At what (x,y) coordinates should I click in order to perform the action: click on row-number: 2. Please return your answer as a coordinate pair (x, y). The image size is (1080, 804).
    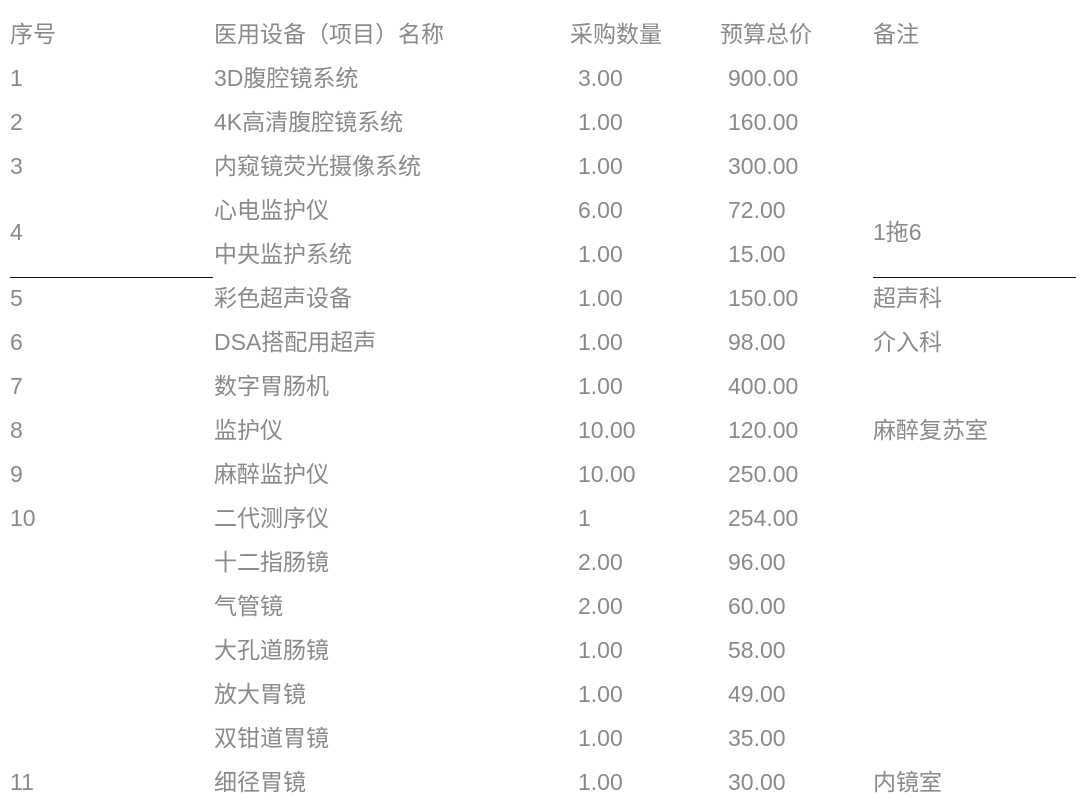
    Looking at the image, I should click on (16, 122).